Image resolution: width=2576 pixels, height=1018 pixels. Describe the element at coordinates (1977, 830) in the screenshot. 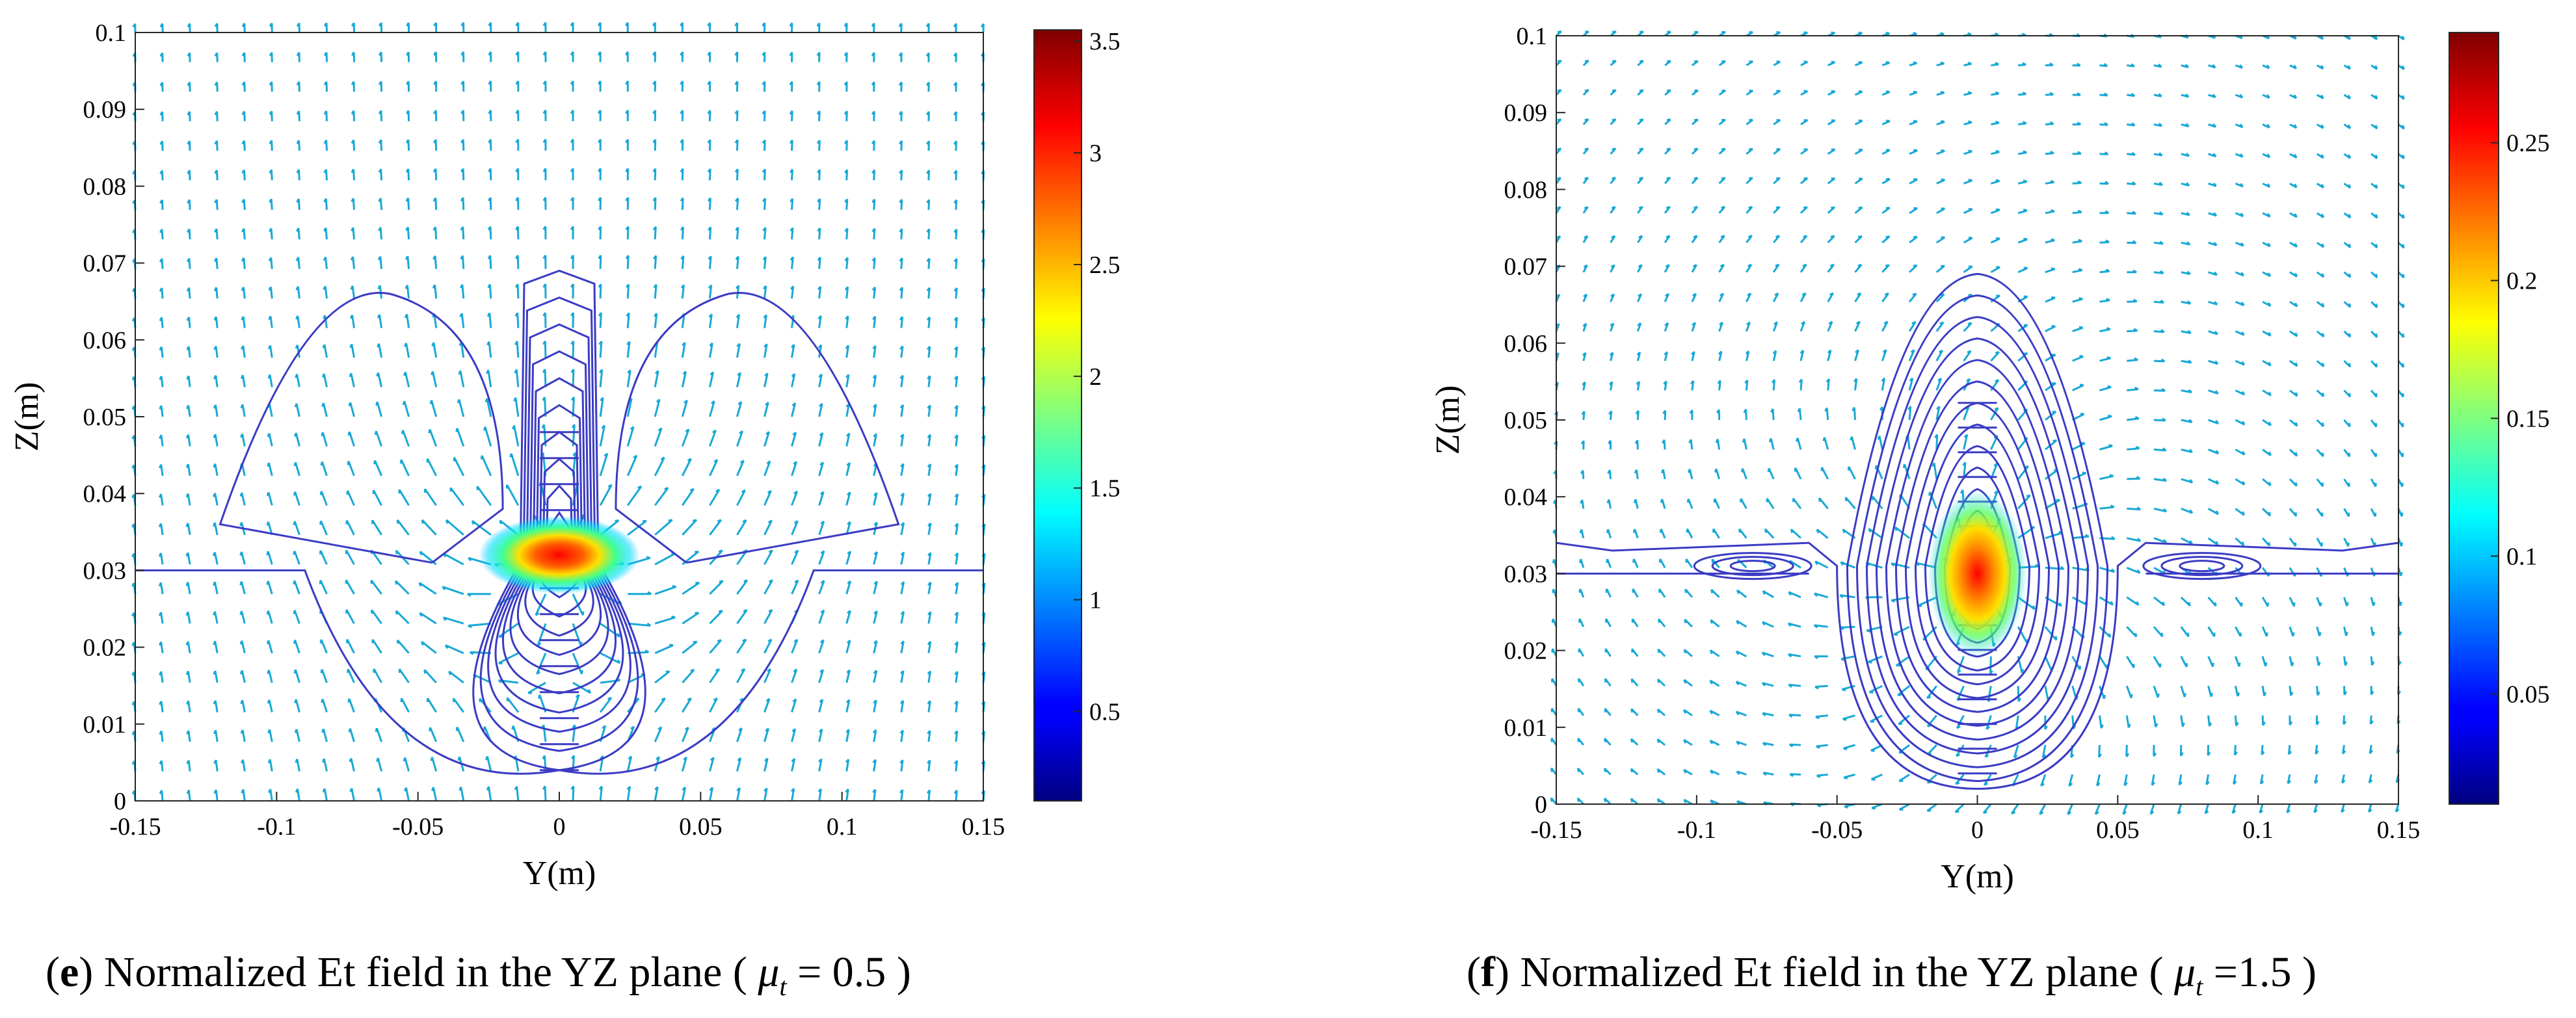

I see `x-tick-label: 0` at that location.